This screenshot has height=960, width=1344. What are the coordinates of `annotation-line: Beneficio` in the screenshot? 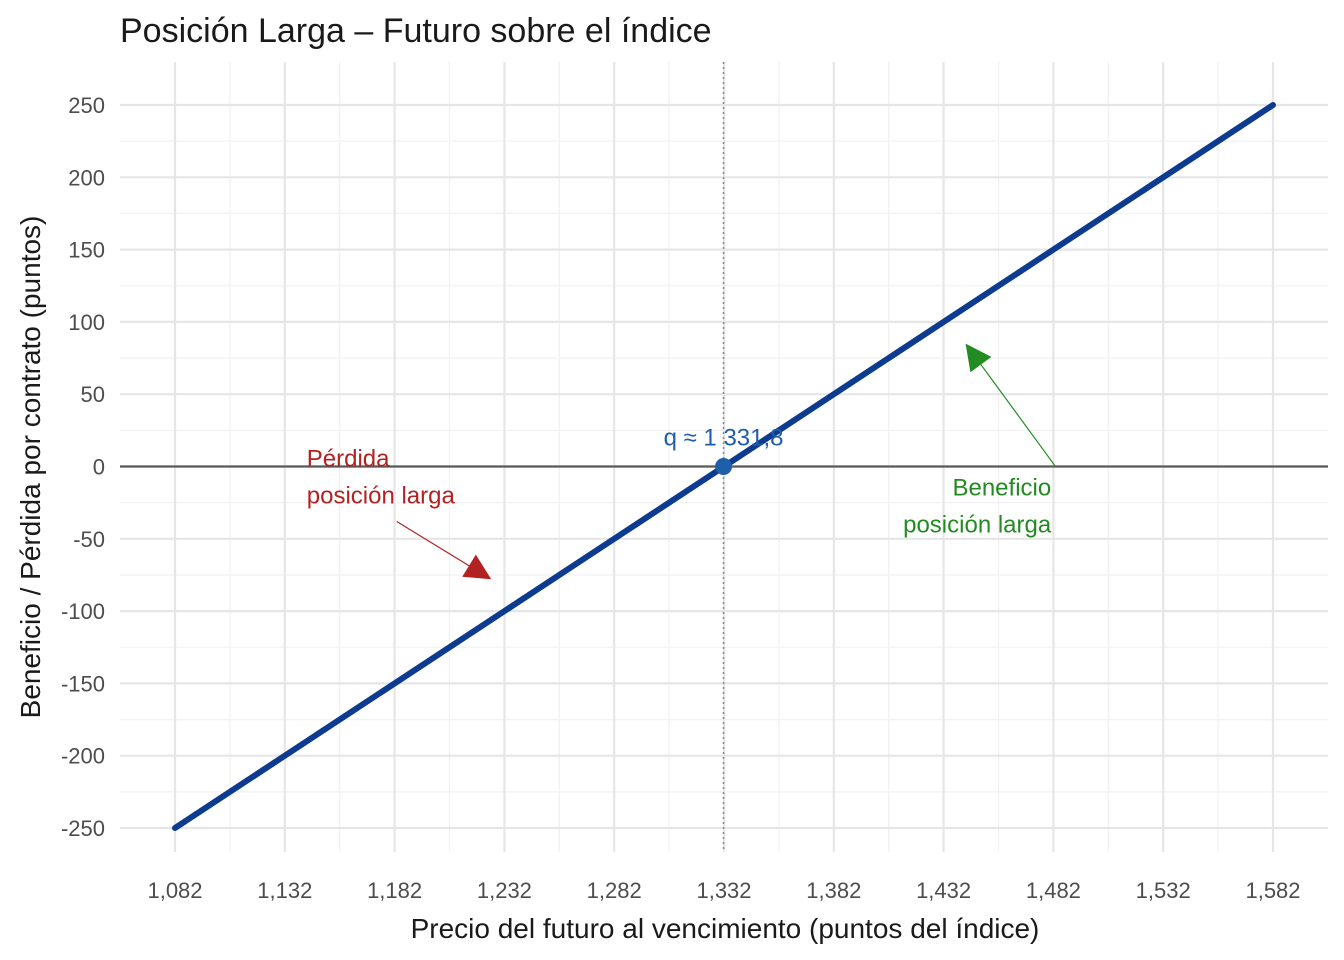 It's located at (1001, 487).